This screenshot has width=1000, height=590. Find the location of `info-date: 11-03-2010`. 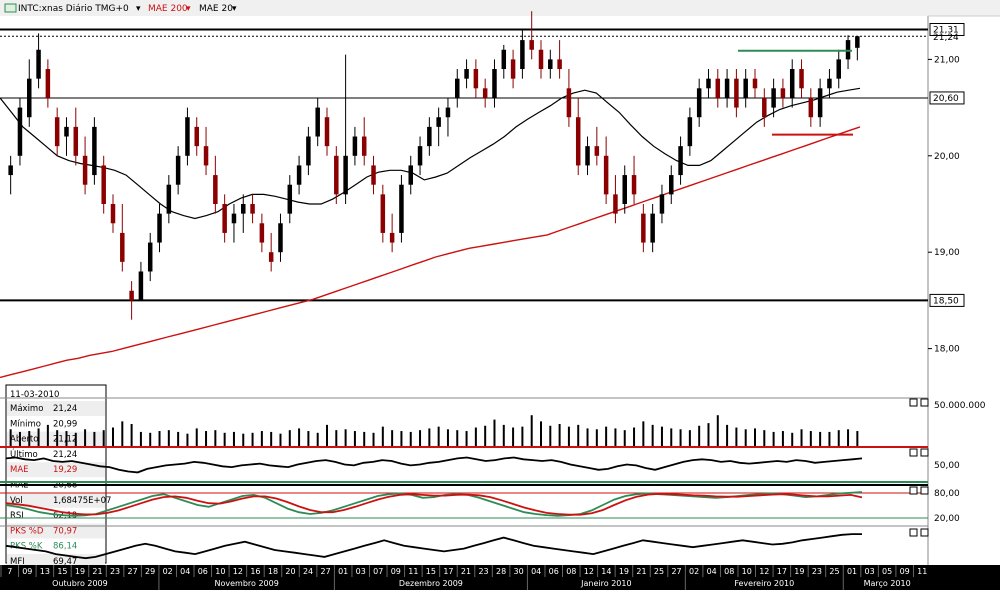

info-date: 11-03-2010 is located at coordinates (34, 395).